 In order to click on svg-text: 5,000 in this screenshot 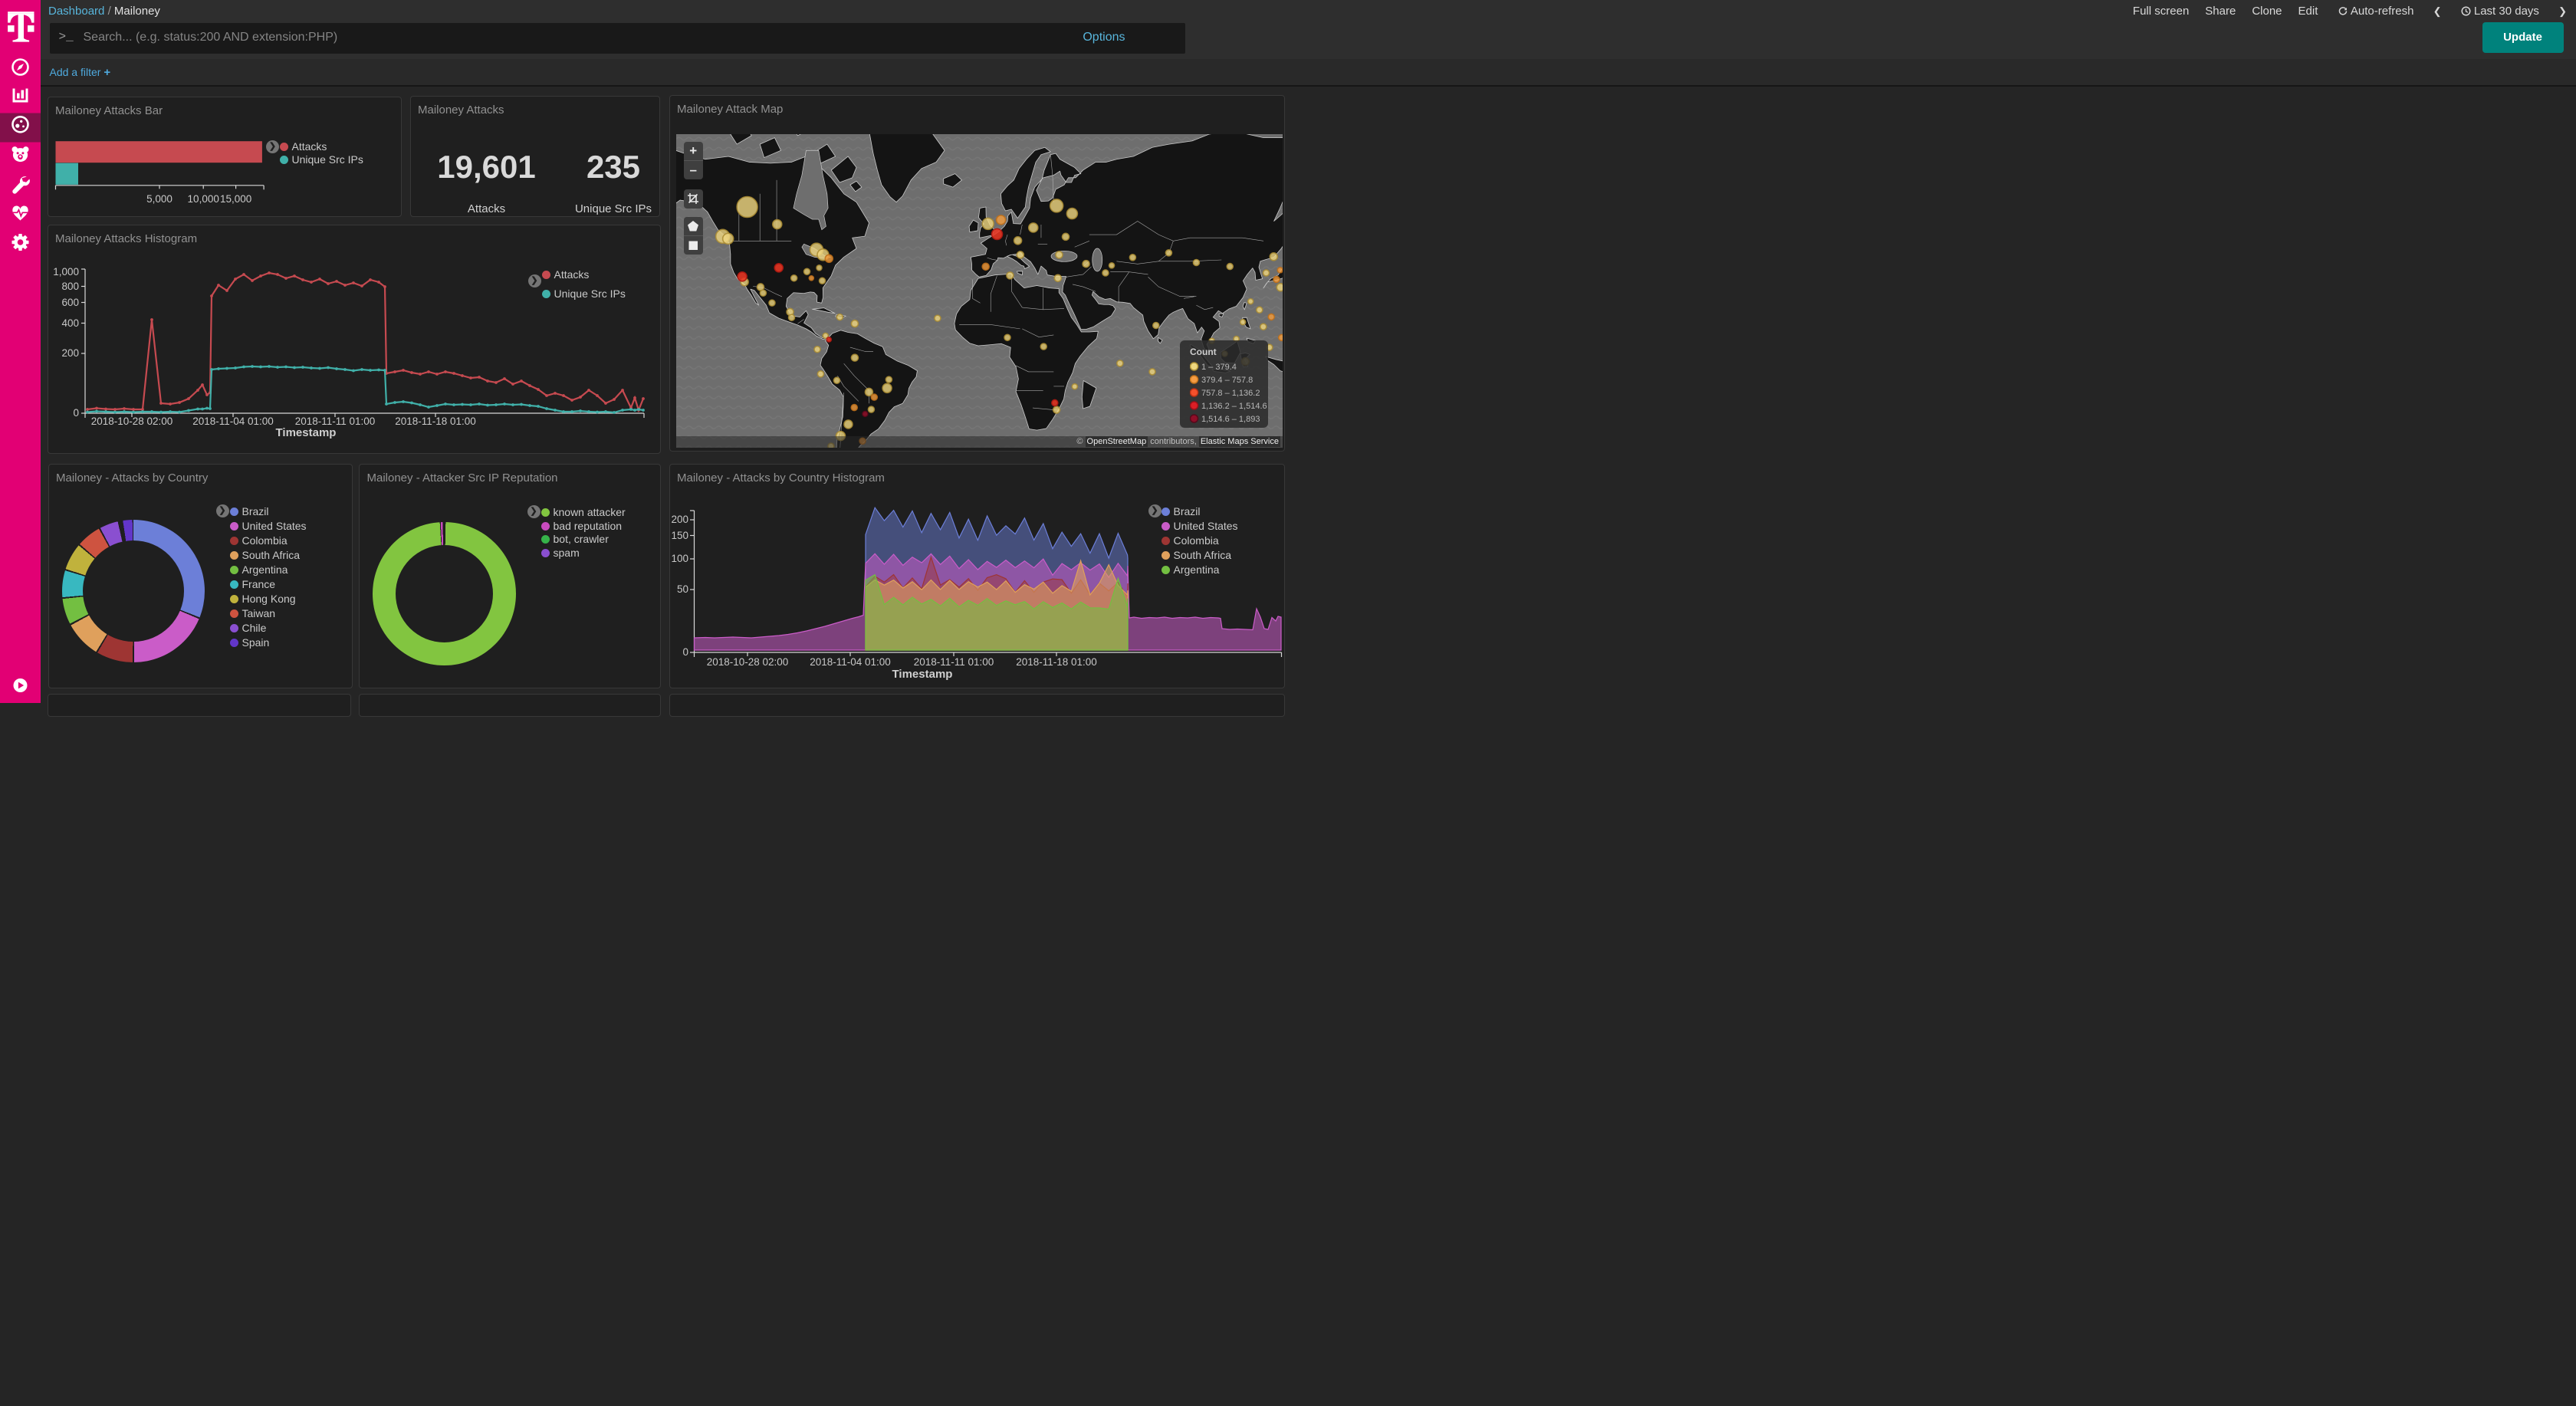, I will do `click(159, 199)`.